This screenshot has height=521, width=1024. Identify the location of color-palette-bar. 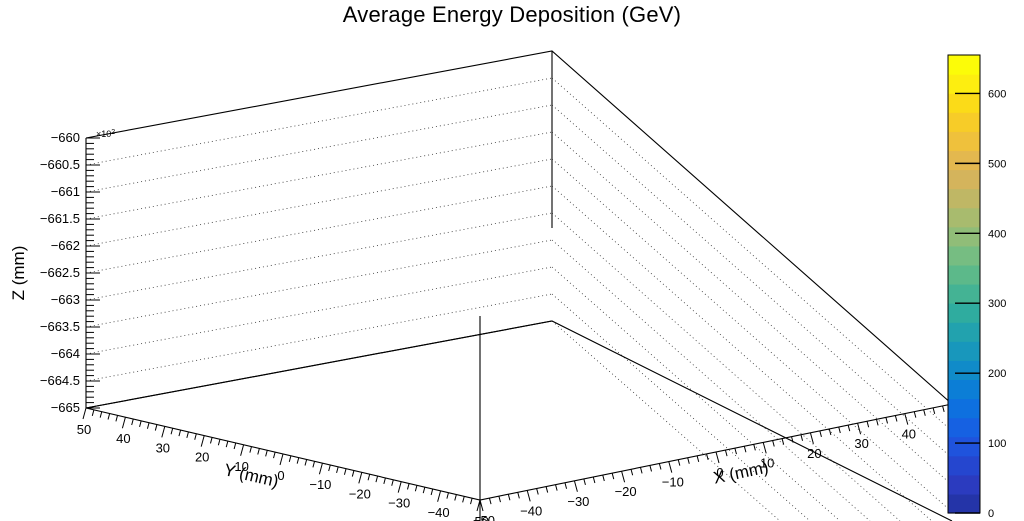
(964, 284).